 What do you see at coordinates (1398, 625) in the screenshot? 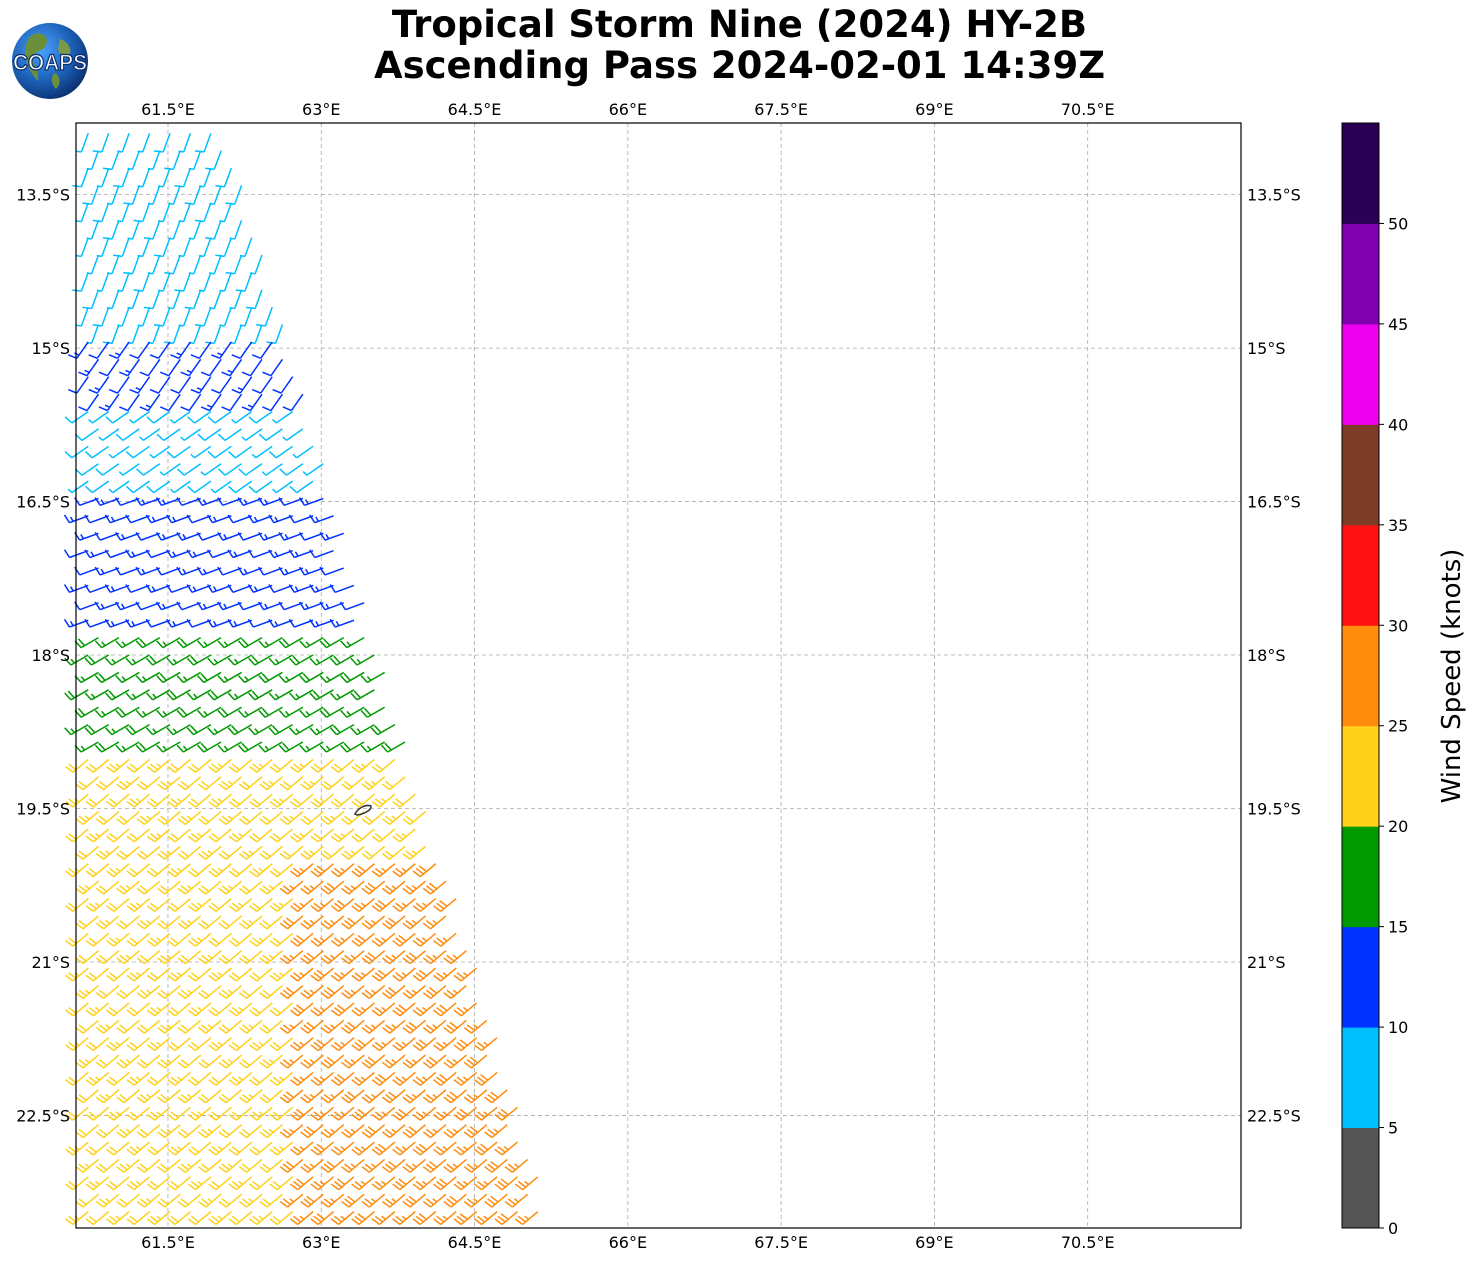
I see `colorbar-tick-label: 30` at bounding box center [1398, 625].